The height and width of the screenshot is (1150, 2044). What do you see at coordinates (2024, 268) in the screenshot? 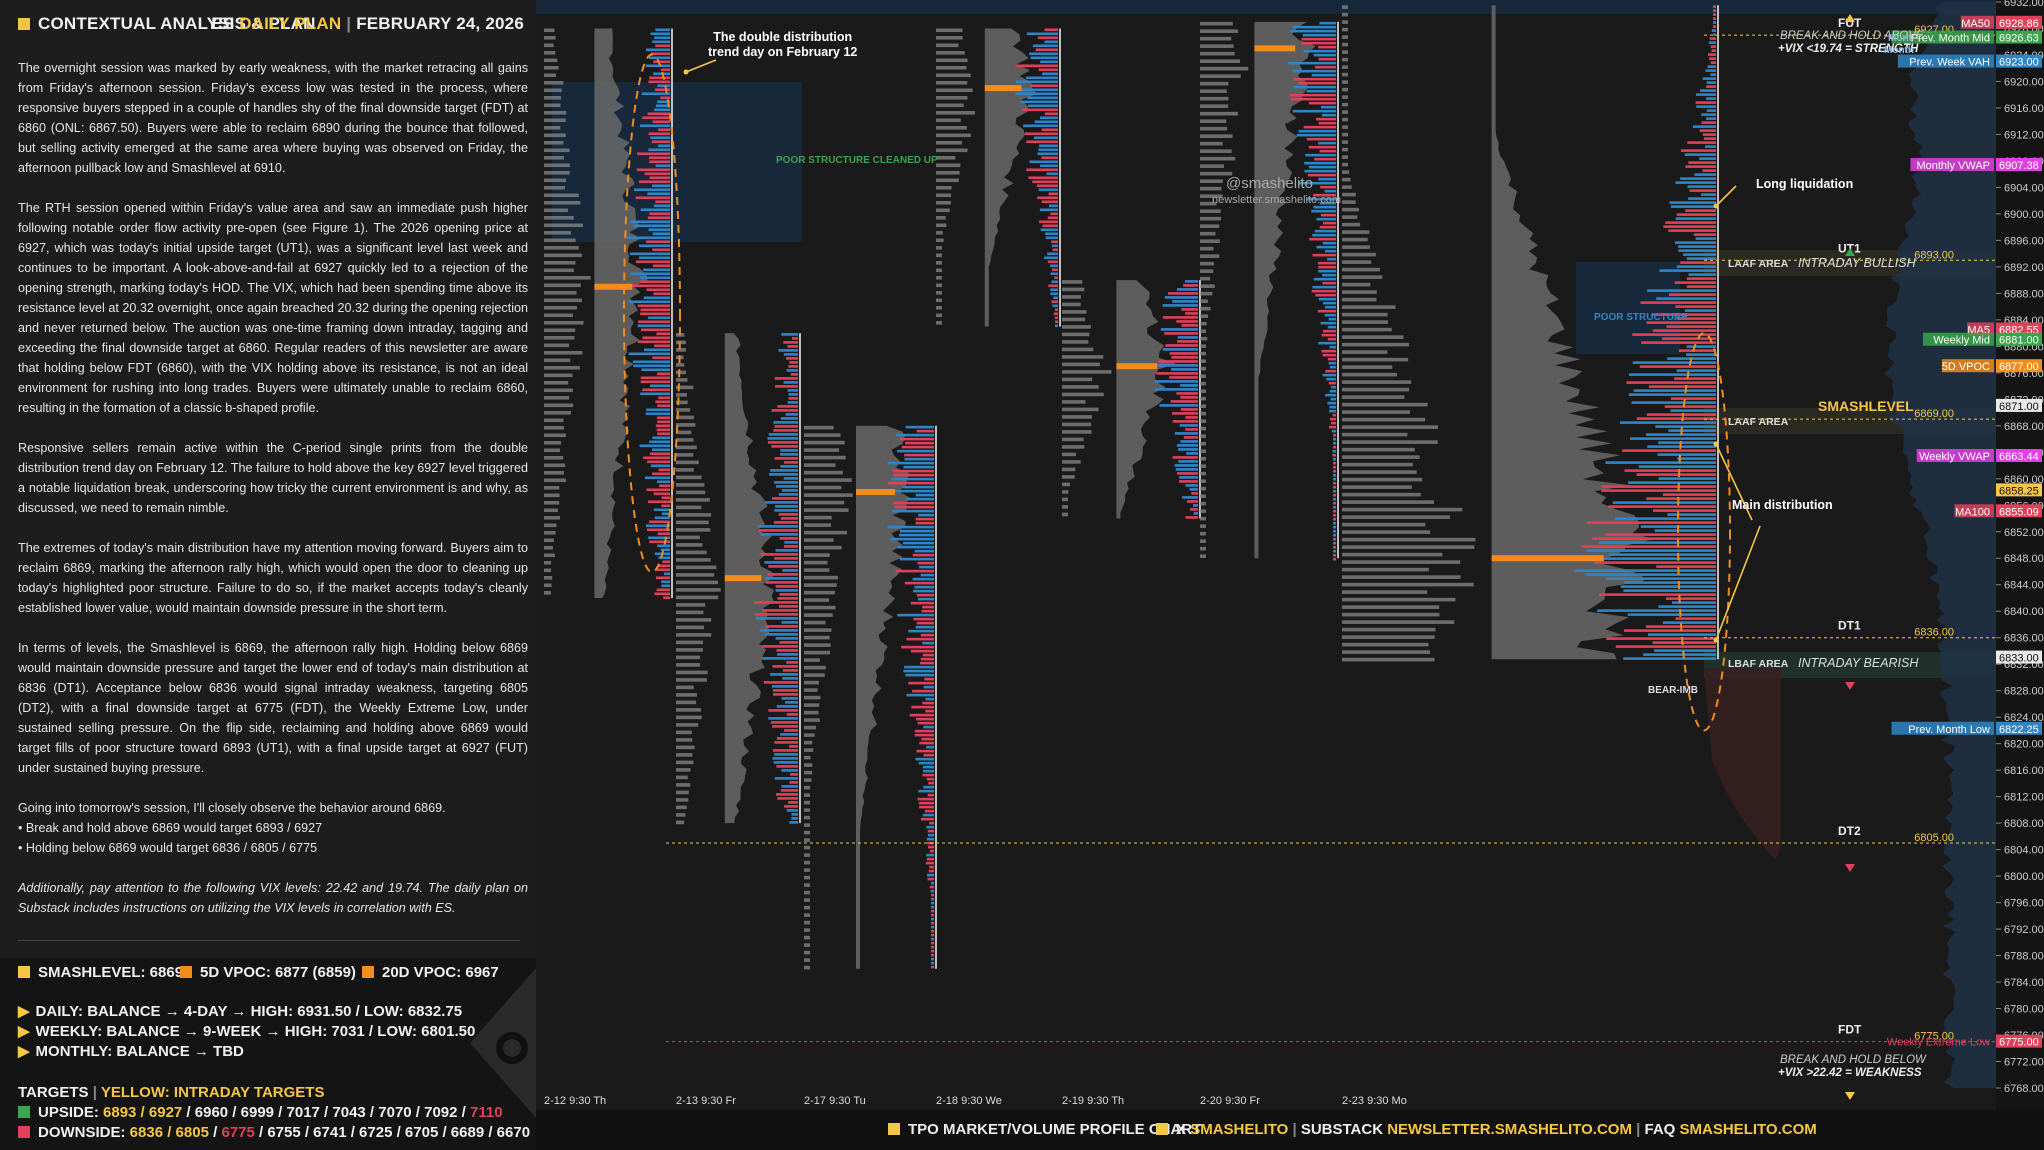
I see `axis-tick-label: 6892.00` at bounding box center [2024, 268].